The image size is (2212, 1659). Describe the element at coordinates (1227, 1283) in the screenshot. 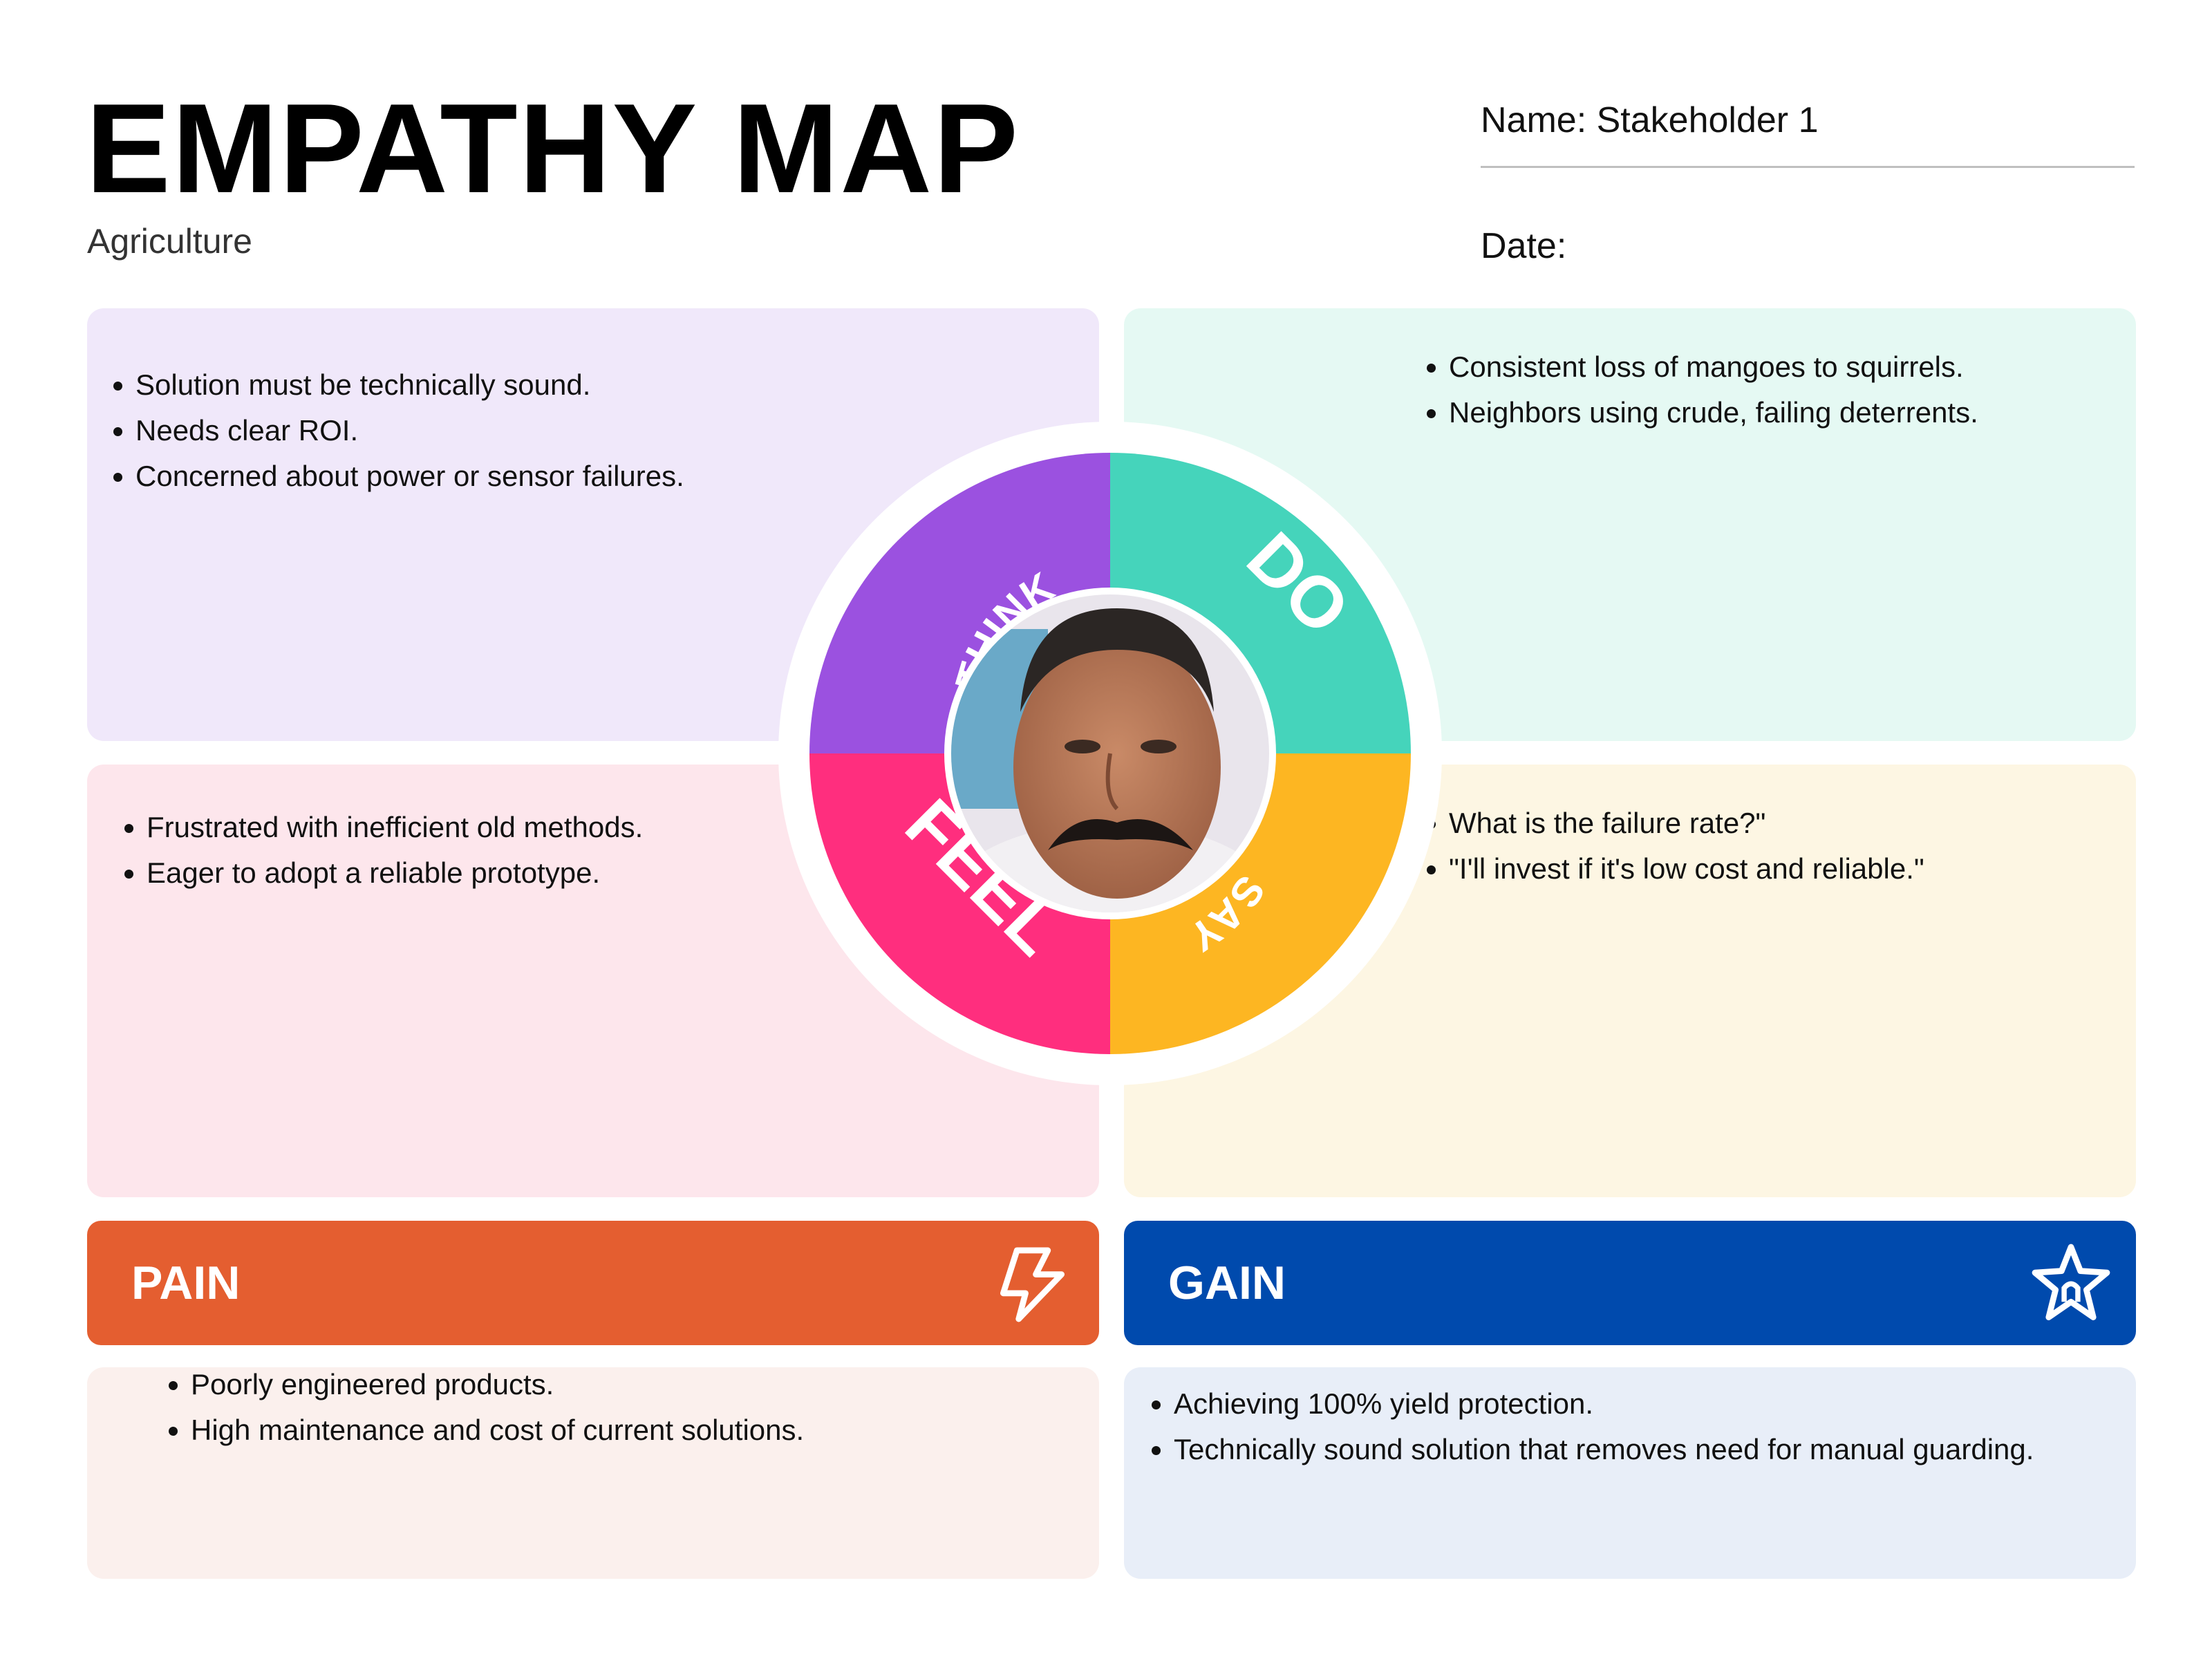

I see `gain-label: GAIN` at that location.